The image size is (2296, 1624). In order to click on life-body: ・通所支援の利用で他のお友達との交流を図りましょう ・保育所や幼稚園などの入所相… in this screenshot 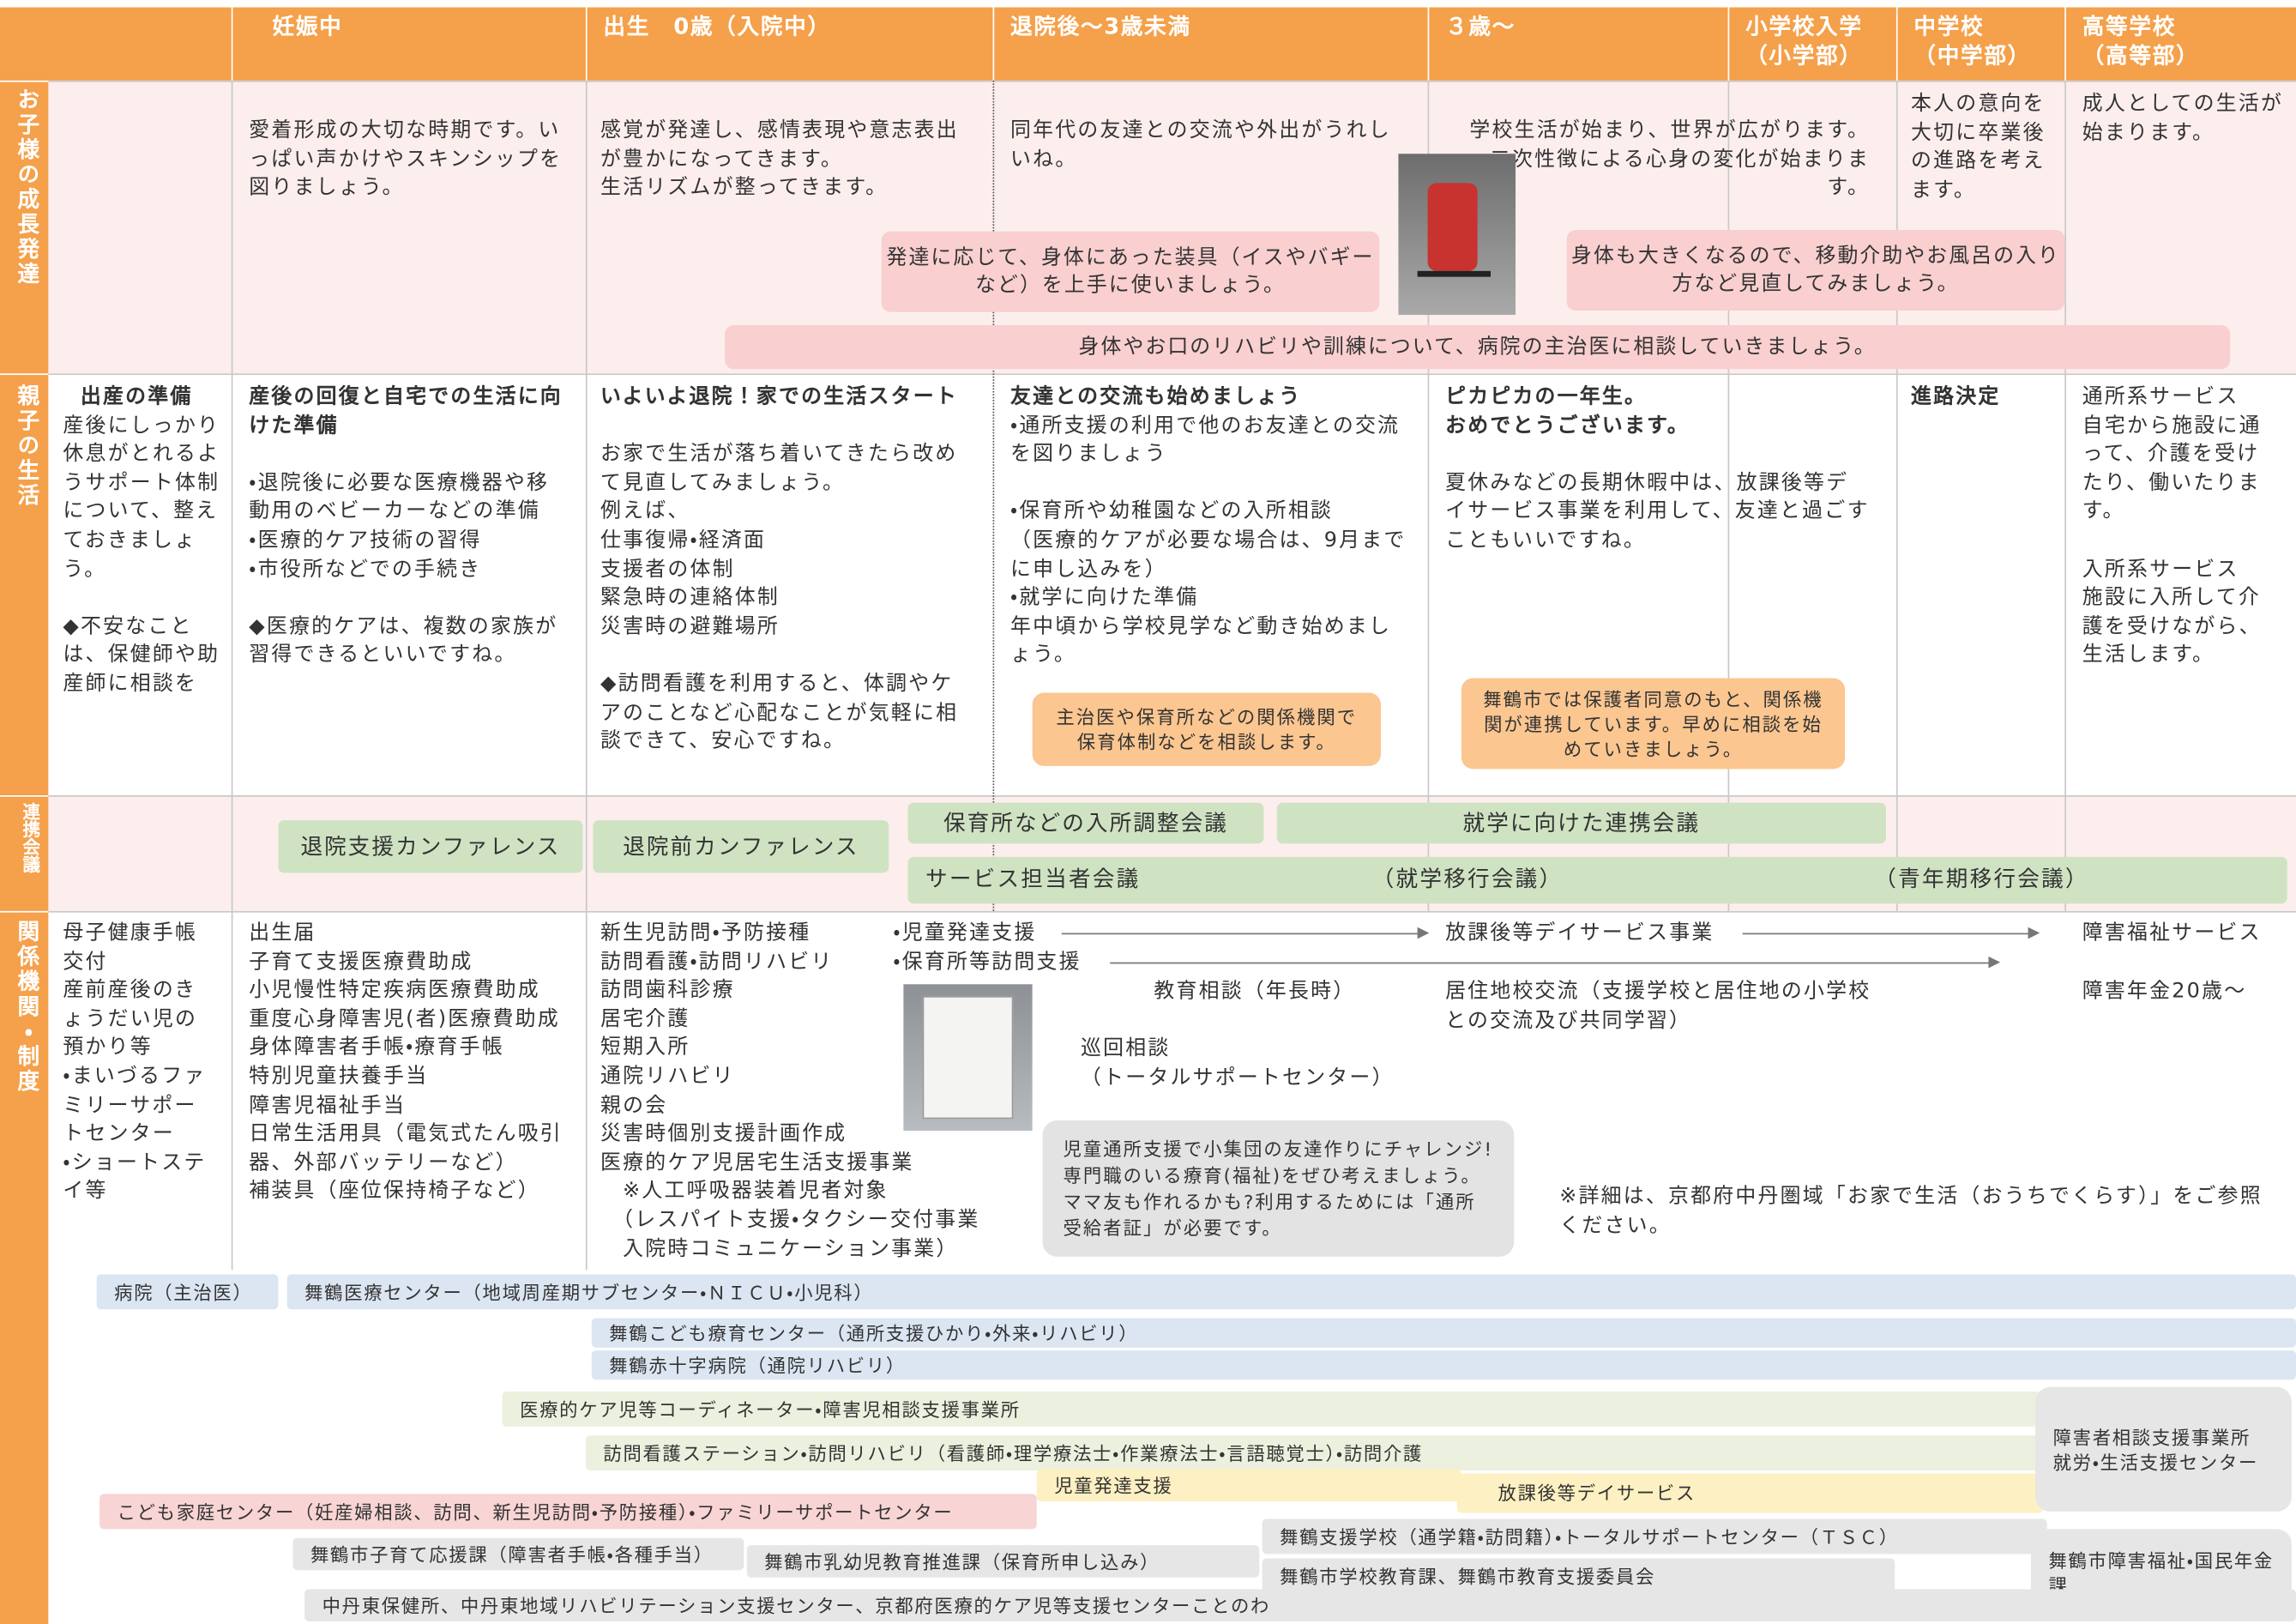, I will do `click(1208, 540)`.